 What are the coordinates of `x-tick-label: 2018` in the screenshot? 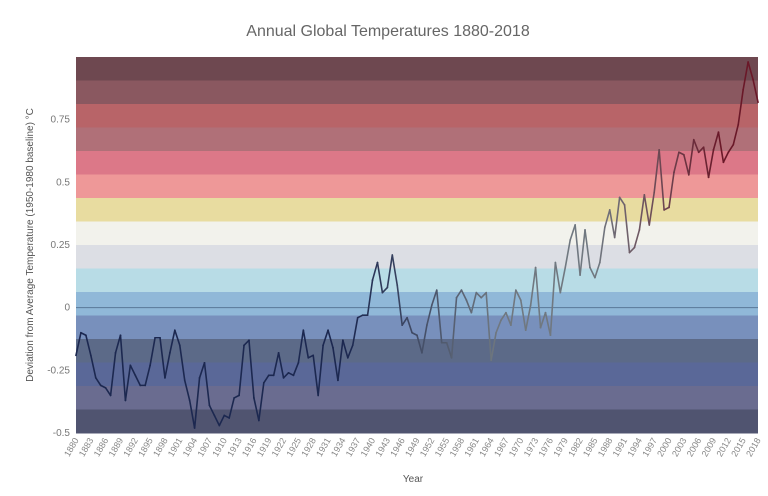 It's located at (753, 447).